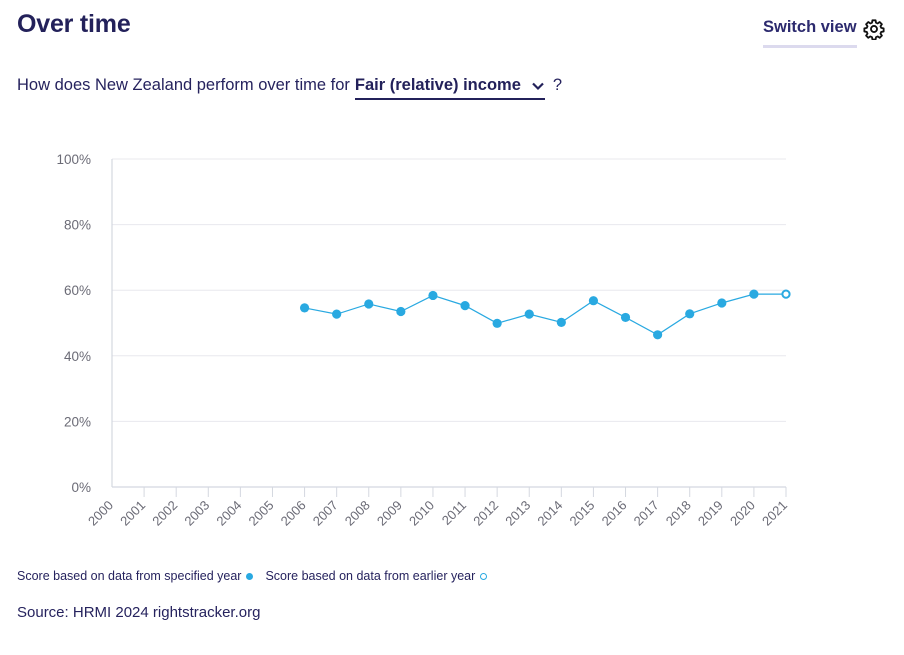 This screenshot has width=904, height=655. What do you see at coordinates (557, 85) in the screenshot?
I see `question-suffix: ?` at bounding box center [557, 85].